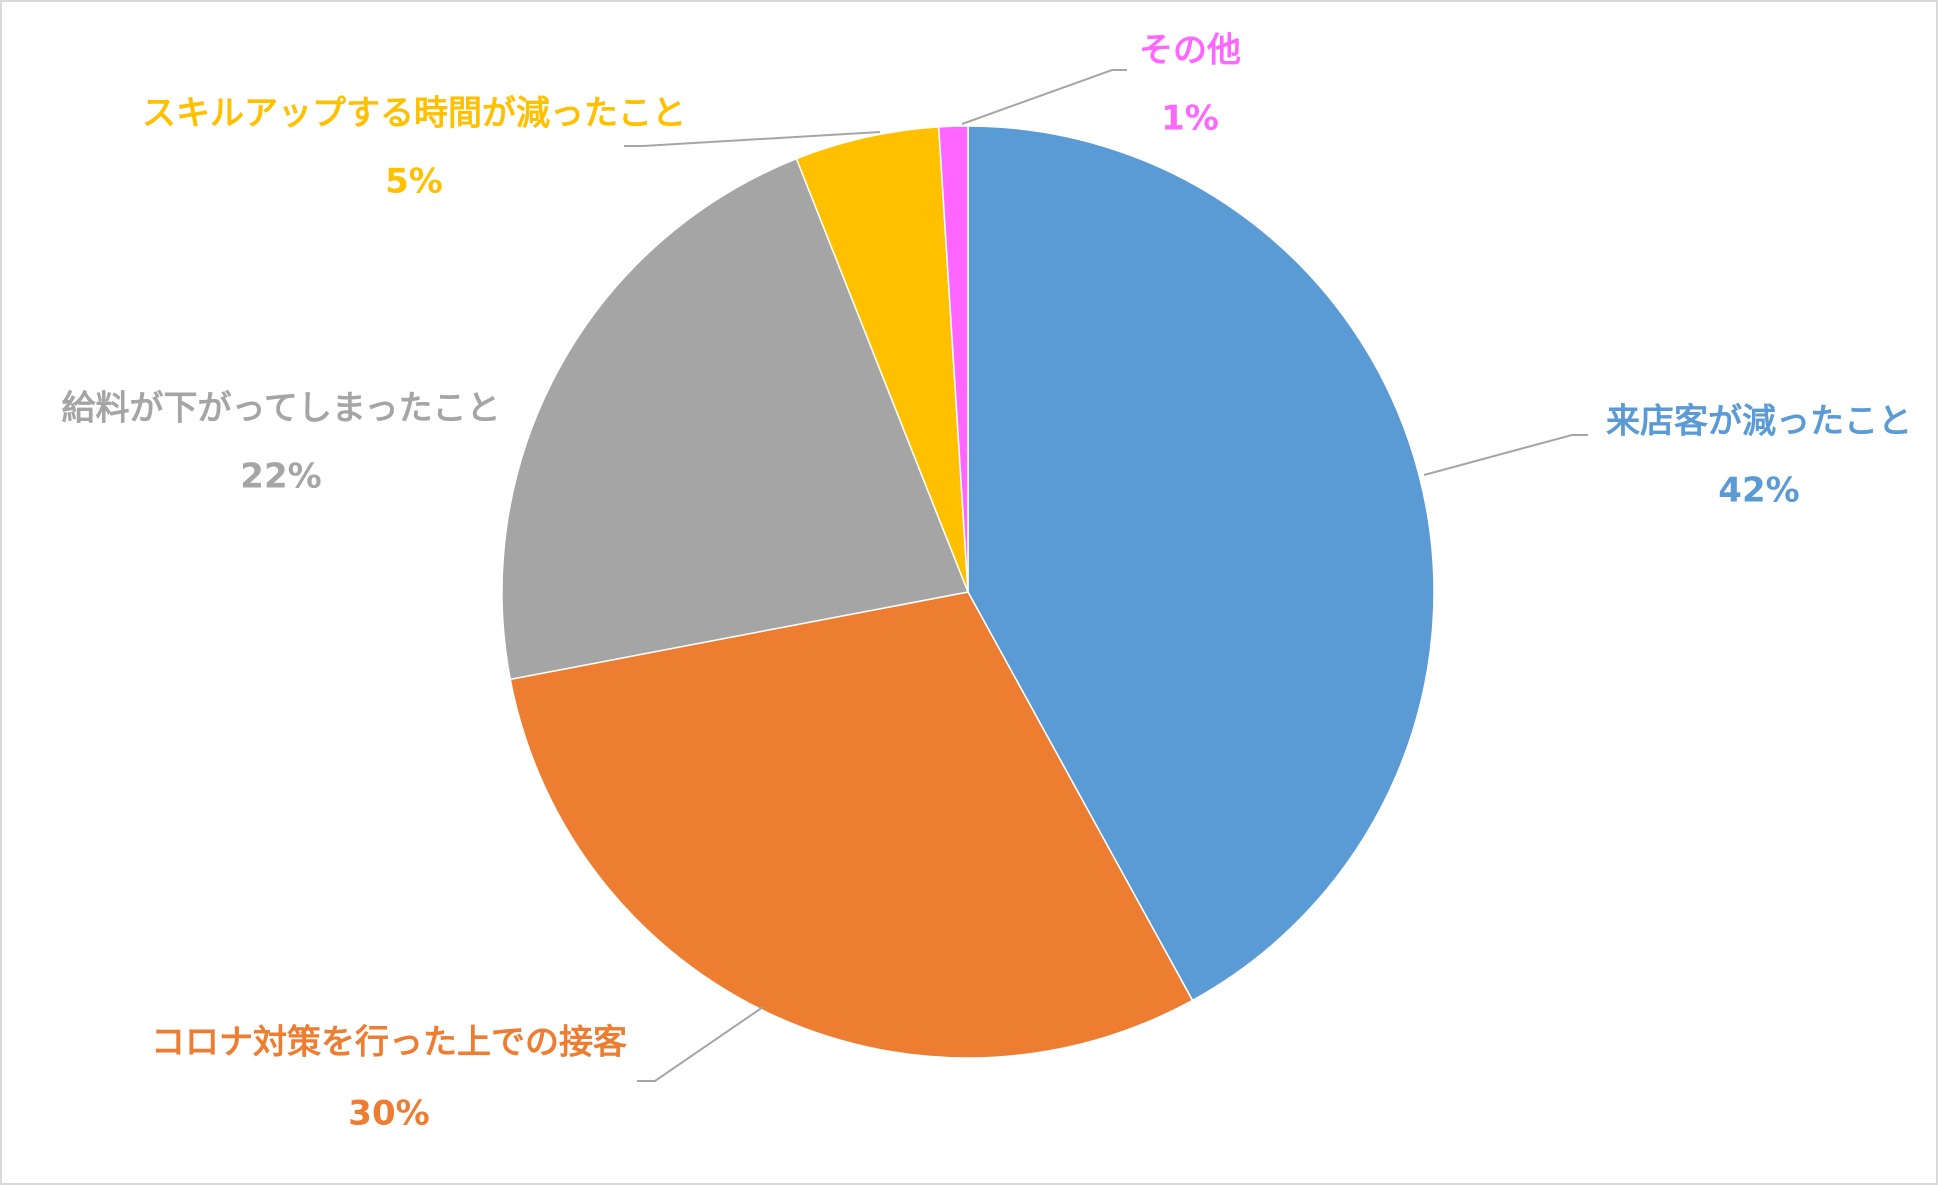 The image size is (1938, 1185). What do you see at coordinates (389, 1043) in the screenshot?
I see `category-label: コロナ対策を行った上での接客` at bounding box center [389, 1043].